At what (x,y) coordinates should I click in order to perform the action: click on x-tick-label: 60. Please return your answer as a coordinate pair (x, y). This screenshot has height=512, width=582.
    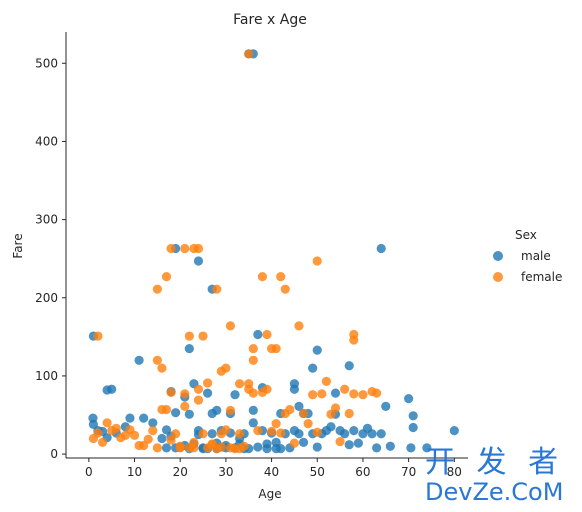
    Looking at the image, I should click on (362, 472).